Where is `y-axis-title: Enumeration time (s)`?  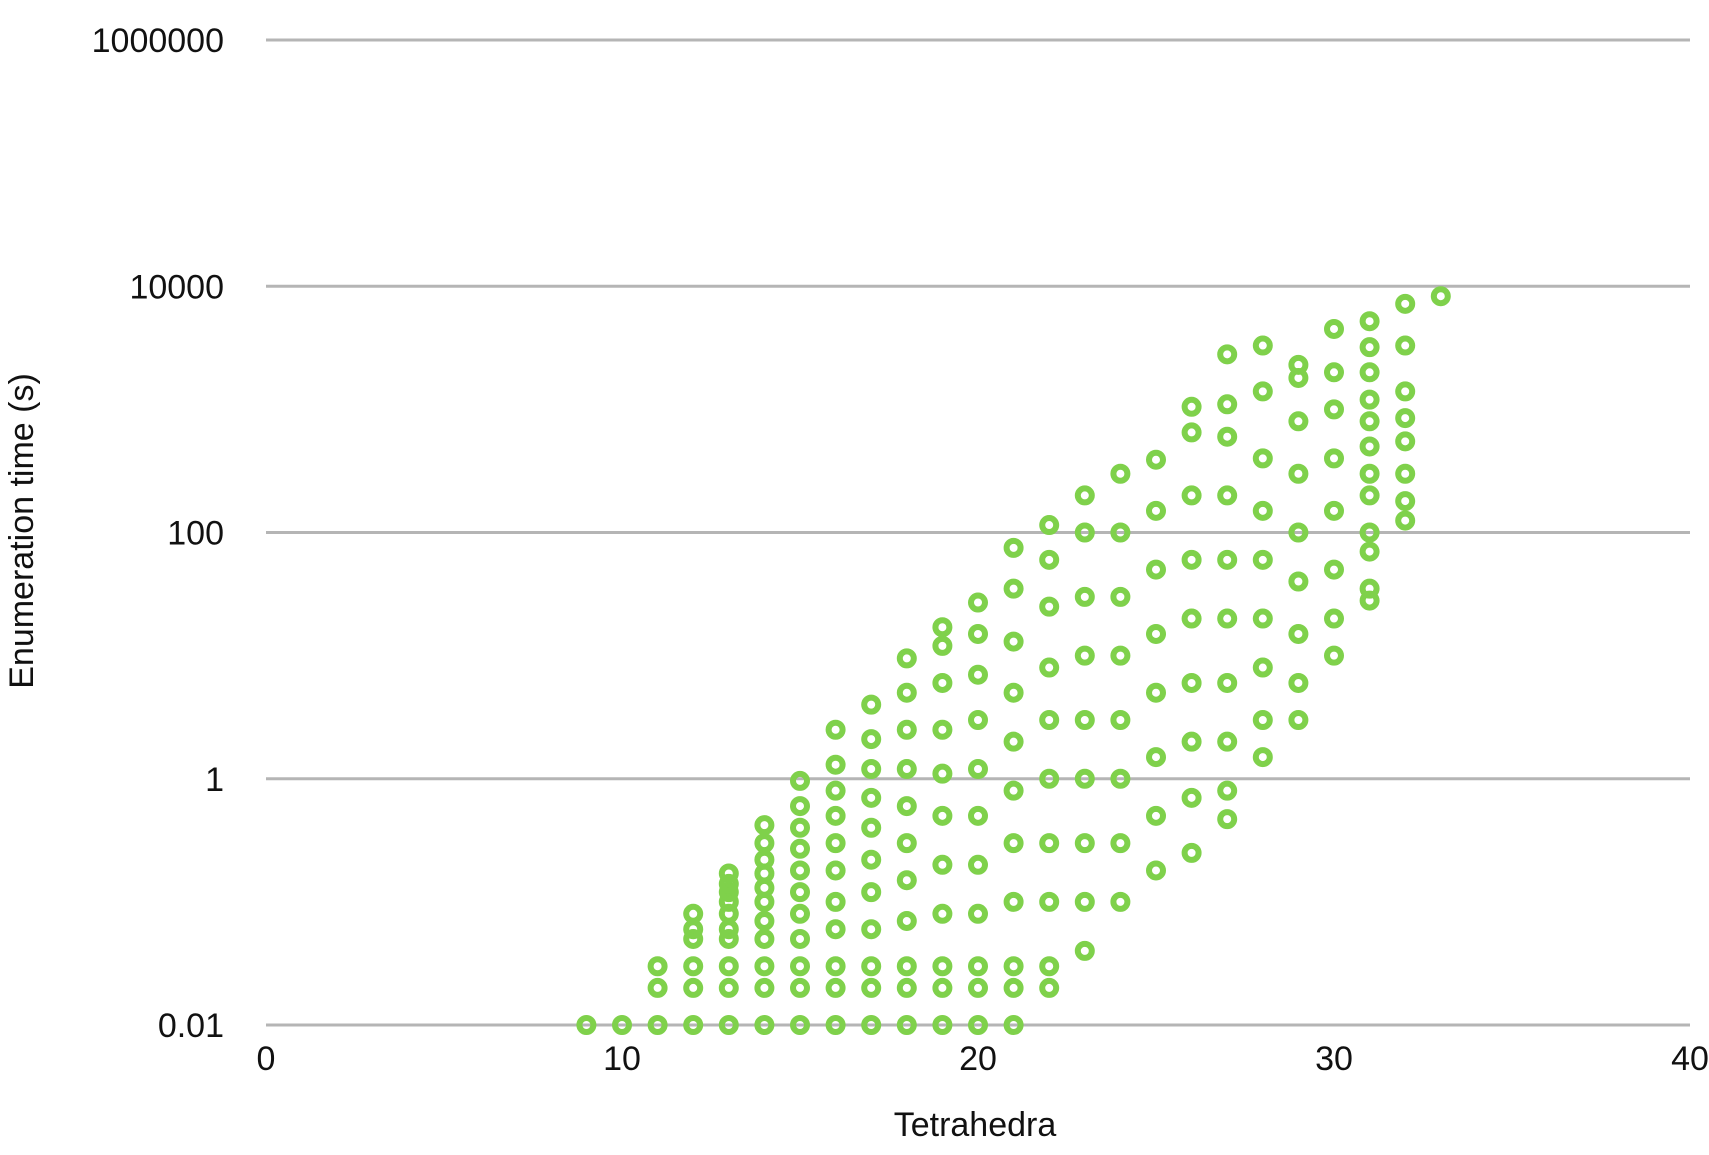
y-axis-title: Enumeration time (s) is located at coordinates (22, 531).